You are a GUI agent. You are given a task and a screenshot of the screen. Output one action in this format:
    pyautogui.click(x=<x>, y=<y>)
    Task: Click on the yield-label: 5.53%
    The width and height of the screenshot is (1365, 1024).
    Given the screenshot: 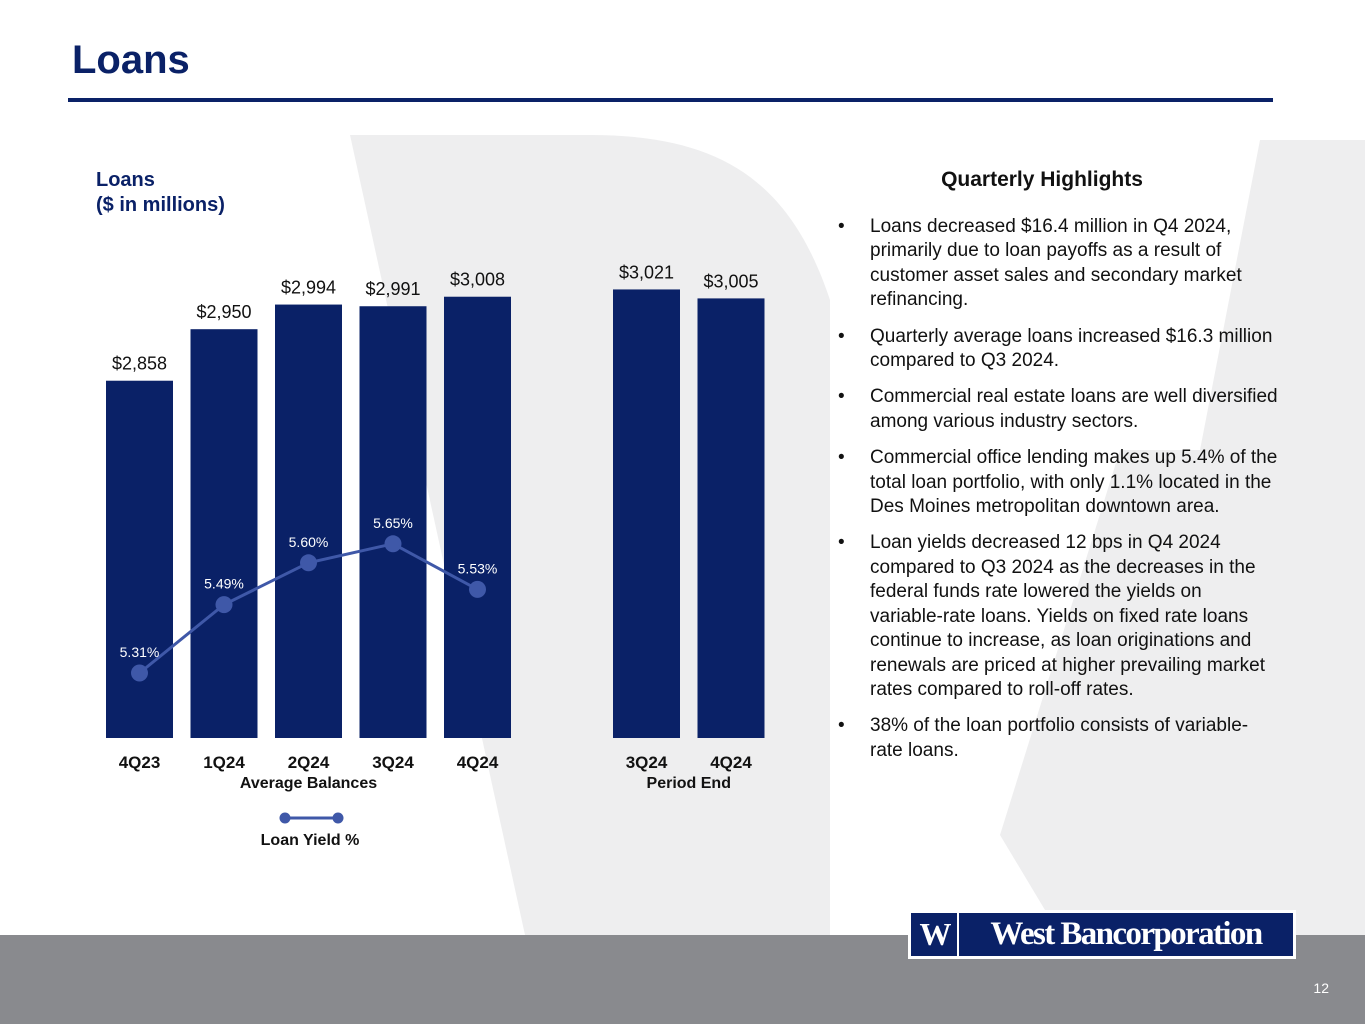 What is the action you would take?
    pyautogui.click(x=478, y=568)
    